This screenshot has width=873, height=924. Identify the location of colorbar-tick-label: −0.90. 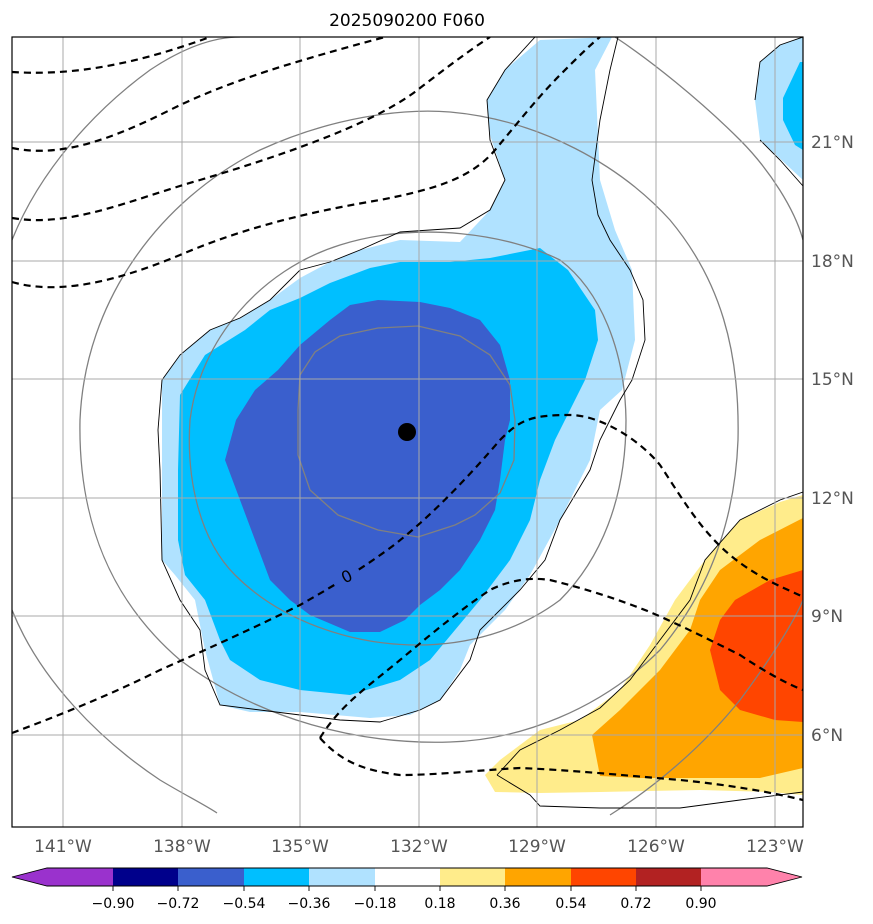
(113, 904).